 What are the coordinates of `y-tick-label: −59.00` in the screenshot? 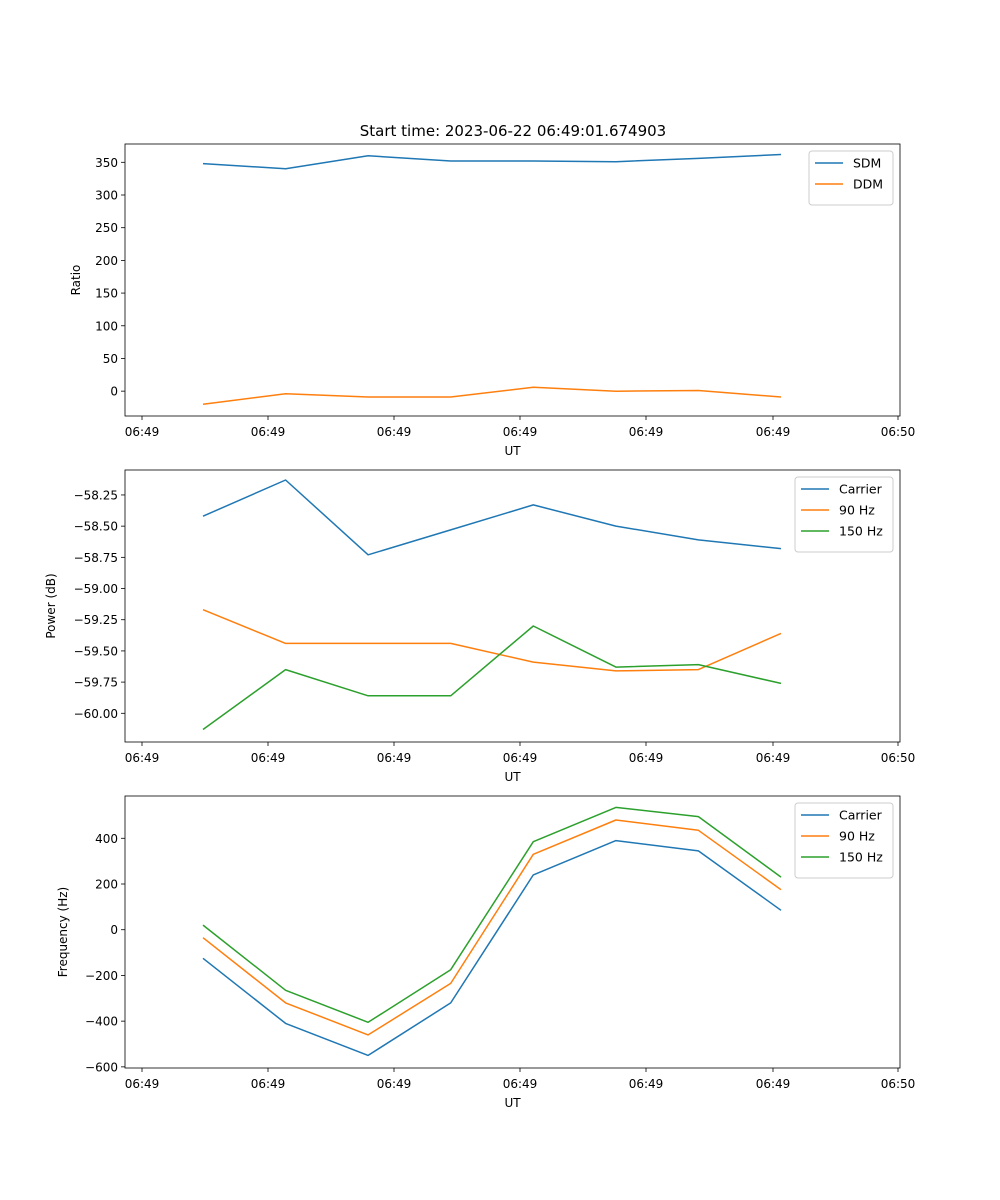 It's located at (96, 589).